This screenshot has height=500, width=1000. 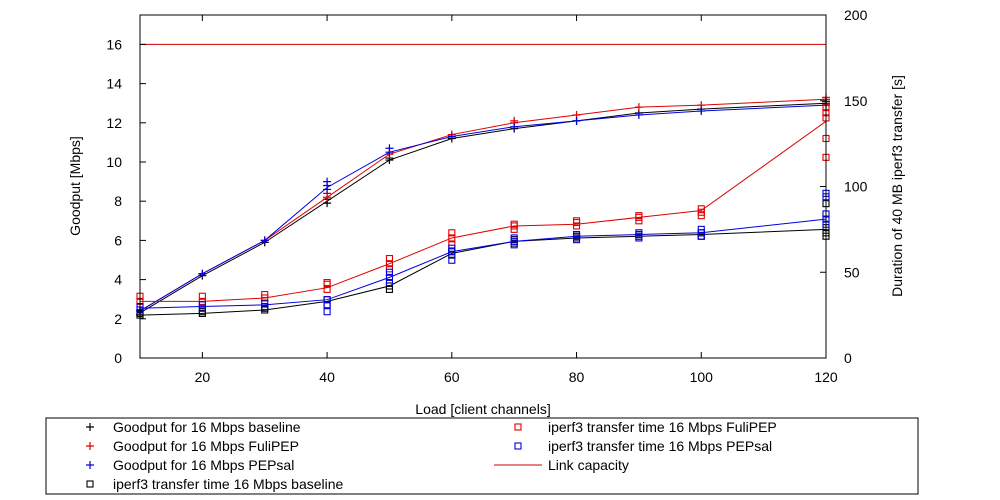 I want to click on legend-swatch-goodput-for-16-mbps-pepsal, so click(x=90, y=465).